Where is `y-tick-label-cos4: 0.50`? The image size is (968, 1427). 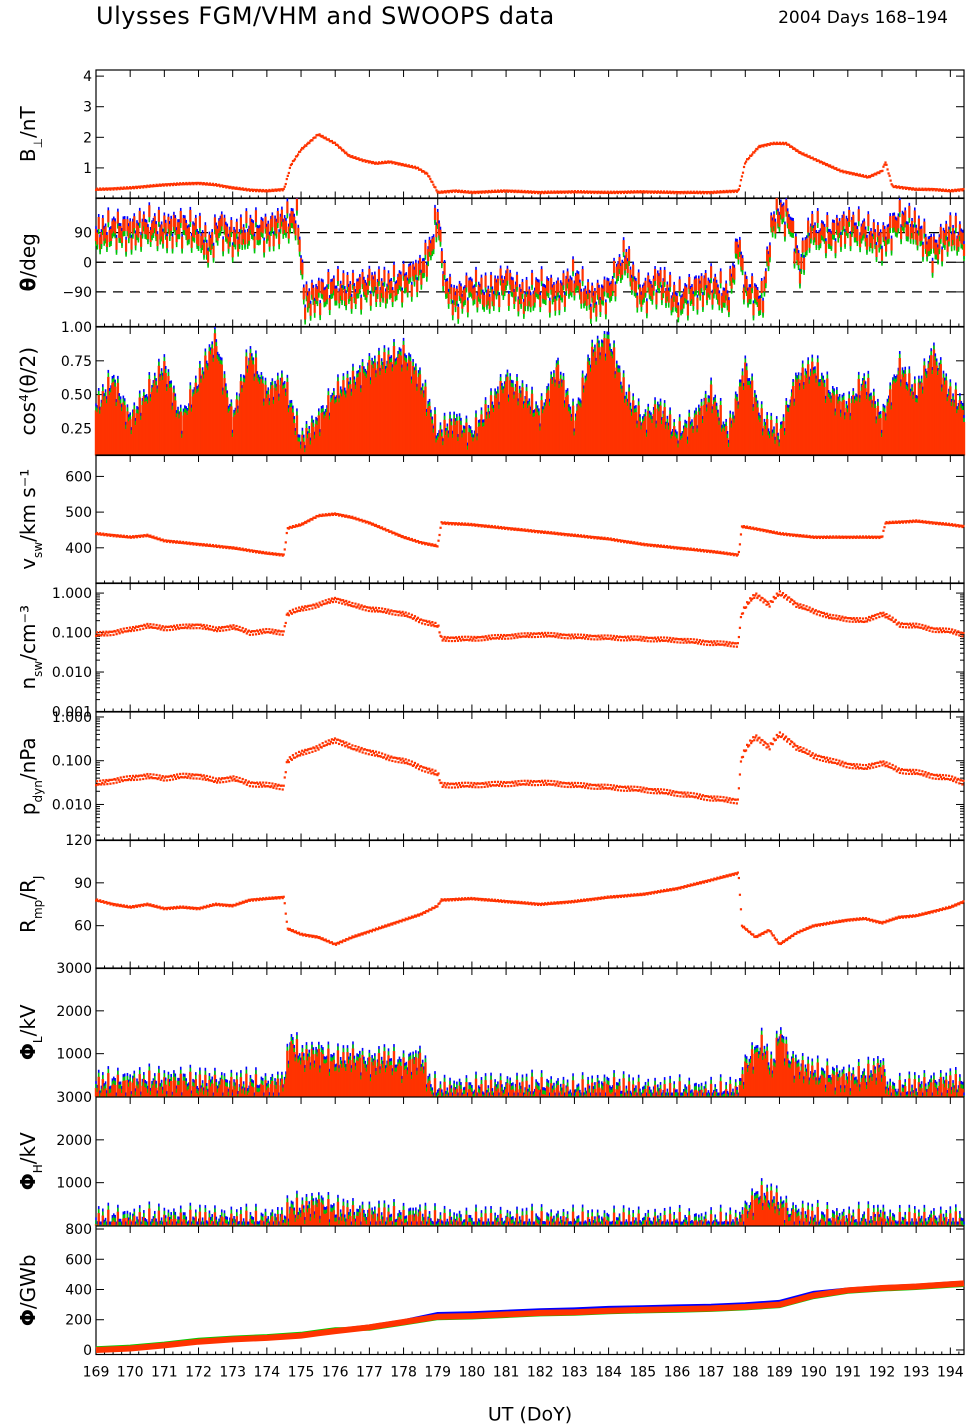 y-tick-label-cos4: 0.50 is located at coordinates (76, 396).